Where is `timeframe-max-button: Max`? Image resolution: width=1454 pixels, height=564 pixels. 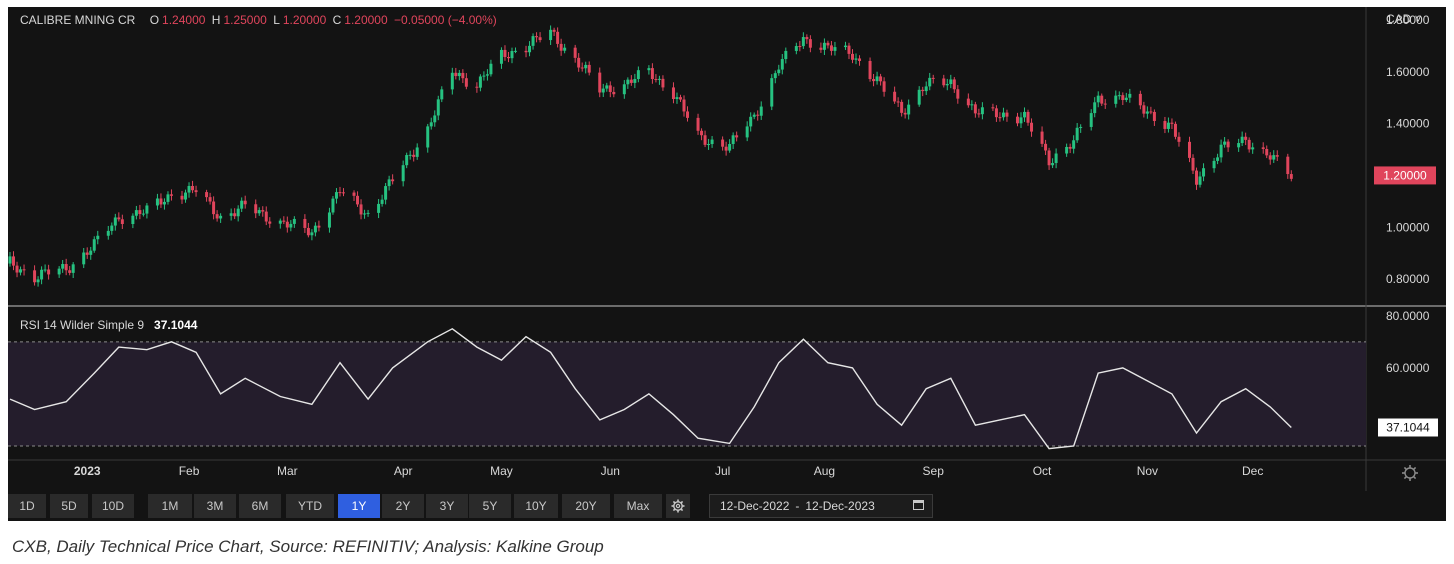 timeframe-max-button: Max is located at coordinates (638, 506).